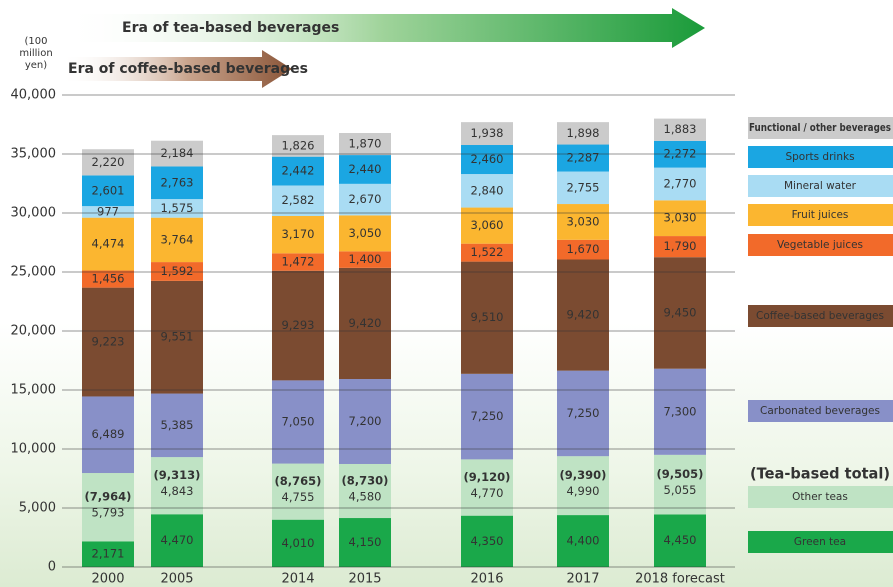 This screenshot has width=893, height=587. I want to click on x-tick-label: 2015, so click(364, 579).